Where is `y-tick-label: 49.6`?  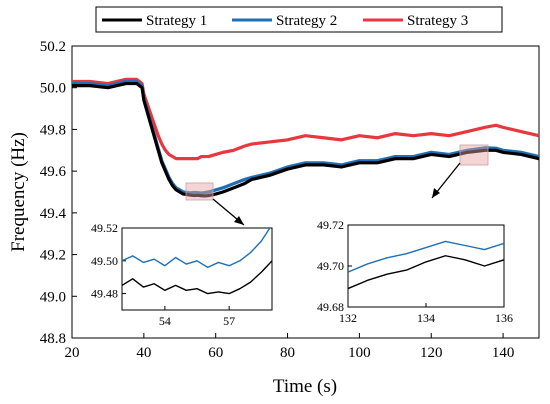 y-tick-label: 49.6 is located at coordinates (53, 172).